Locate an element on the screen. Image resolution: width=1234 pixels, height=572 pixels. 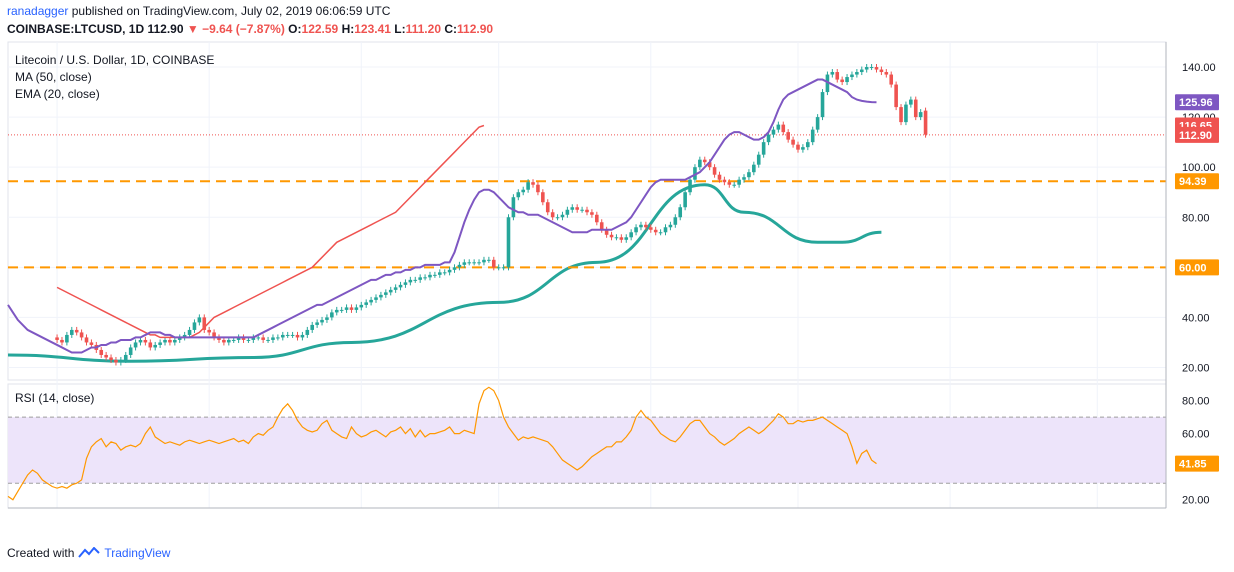
down-arrow-icon: ▼ is located at coordinates (192, 29).